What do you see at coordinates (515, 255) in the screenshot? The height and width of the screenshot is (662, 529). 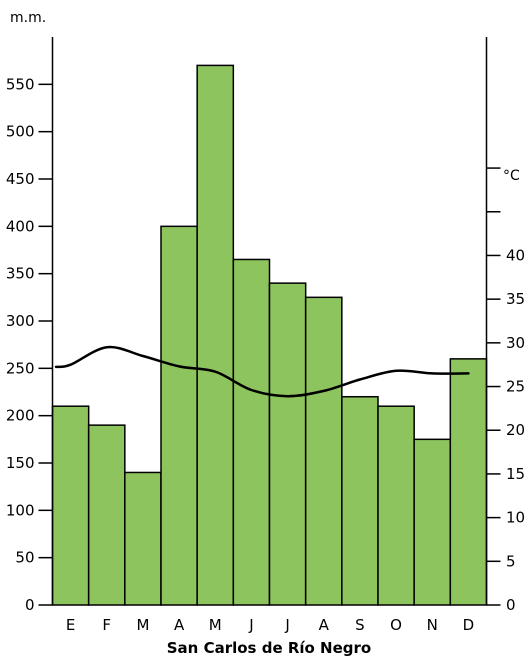 I see `right-tick-label-40: 40` at bounding box center [515, 255].